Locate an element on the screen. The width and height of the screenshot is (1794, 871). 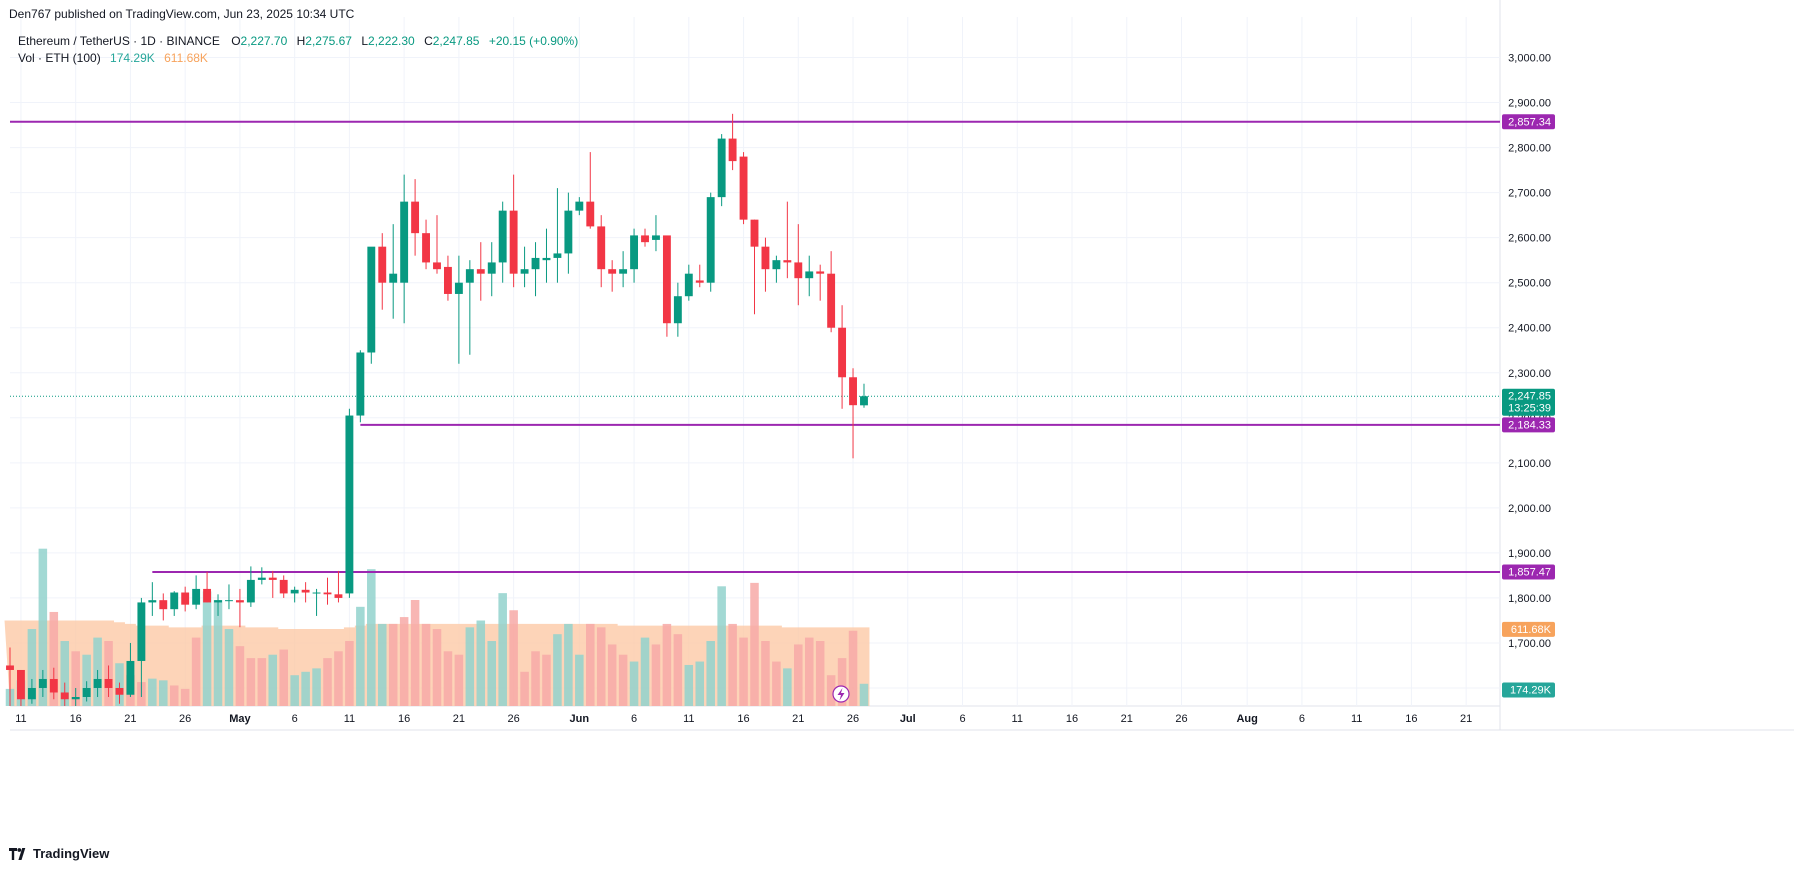
volume-ma-value: 611.68K is located at coordinates (186, 58).